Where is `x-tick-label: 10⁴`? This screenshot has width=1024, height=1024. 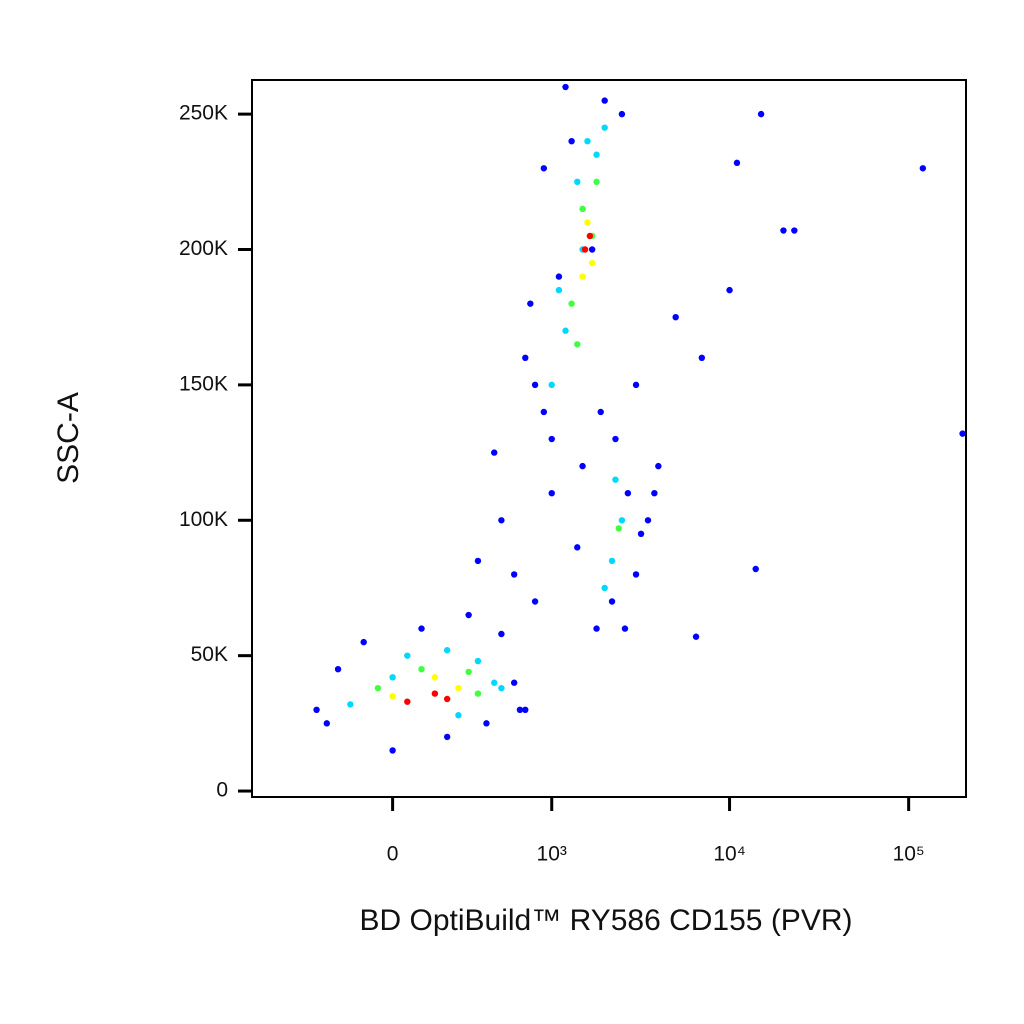 x-tick-label: 10⁴ is located at coordinates (729, 854).